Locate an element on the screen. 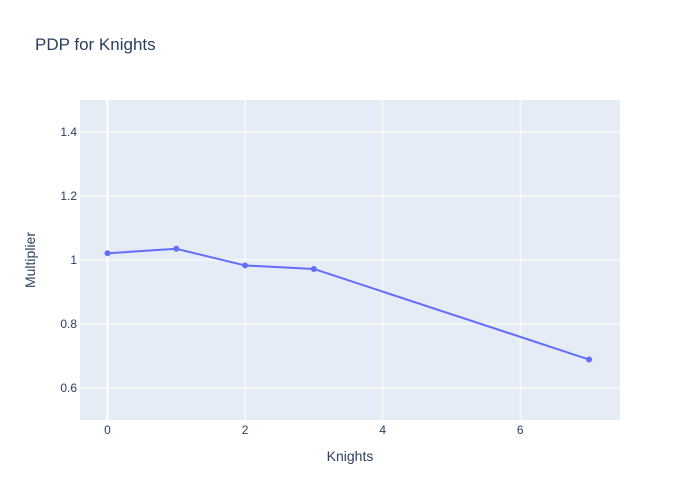  chart-title: PDP for Knights is located at coordinates (95, 44).